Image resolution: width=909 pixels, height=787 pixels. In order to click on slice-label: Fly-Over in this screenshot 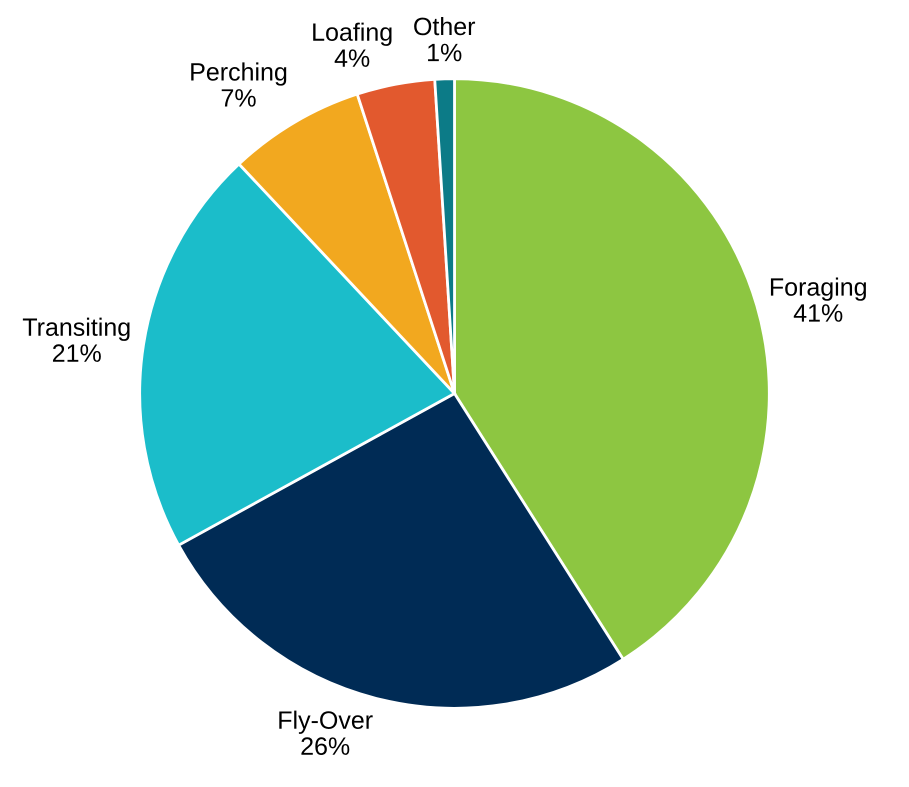, I will do `click(326, 722)`.